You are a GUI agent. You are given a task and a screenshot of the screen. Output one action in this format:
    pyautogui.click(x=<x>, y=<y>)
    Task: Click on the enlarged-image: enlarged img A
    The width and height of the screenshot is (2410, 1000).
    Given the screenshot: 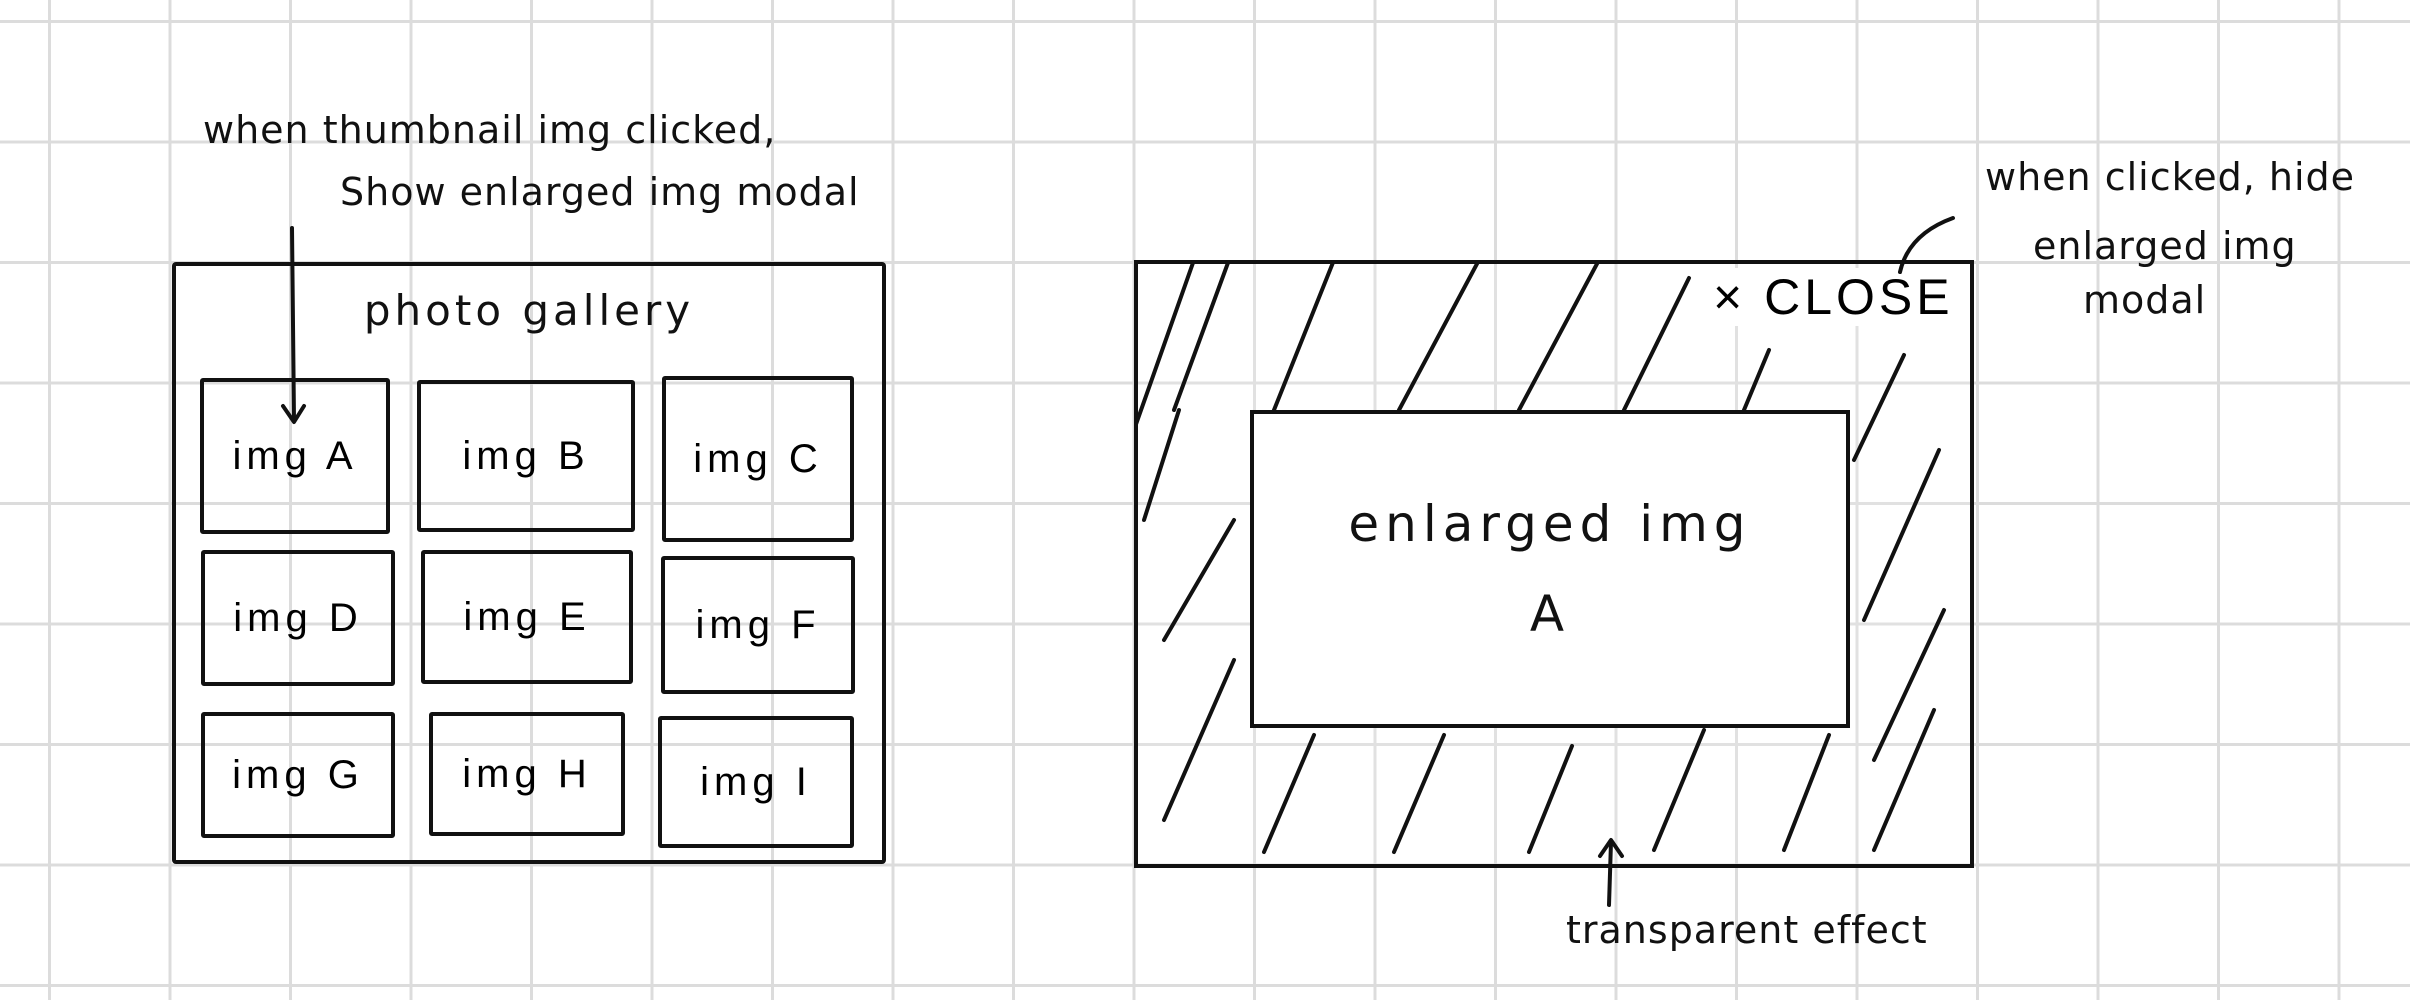 What is the action you would take?
    pyautogui.click(x=1550, y=569)
    